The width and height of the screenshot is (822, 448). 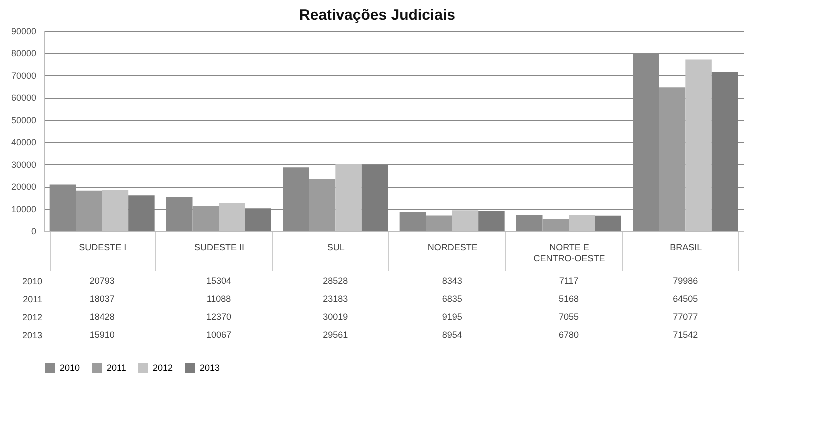 What do you see at coordinates (70, 368) in the screenshot?
I see `legend-label: 2010` at bounding box center [70, 368].